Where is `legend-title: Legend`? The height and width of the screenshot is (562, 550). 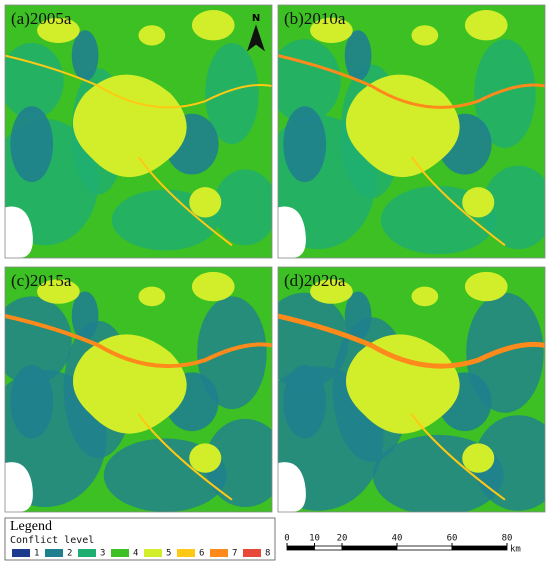 legend-title: Legend is located at coordinates (31, 526).